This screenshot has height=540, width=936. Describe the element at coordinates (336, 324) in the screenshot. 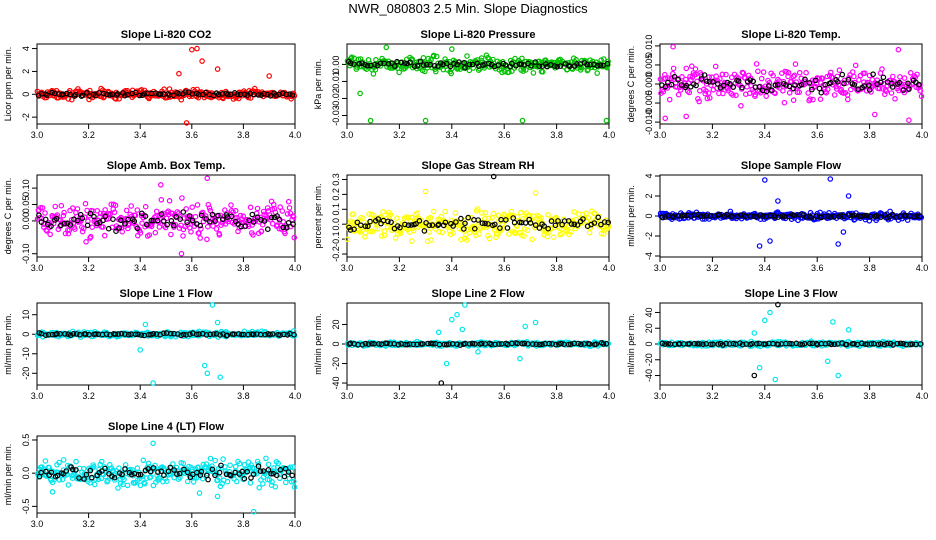

I see `y-tick-label: 20` at that location.